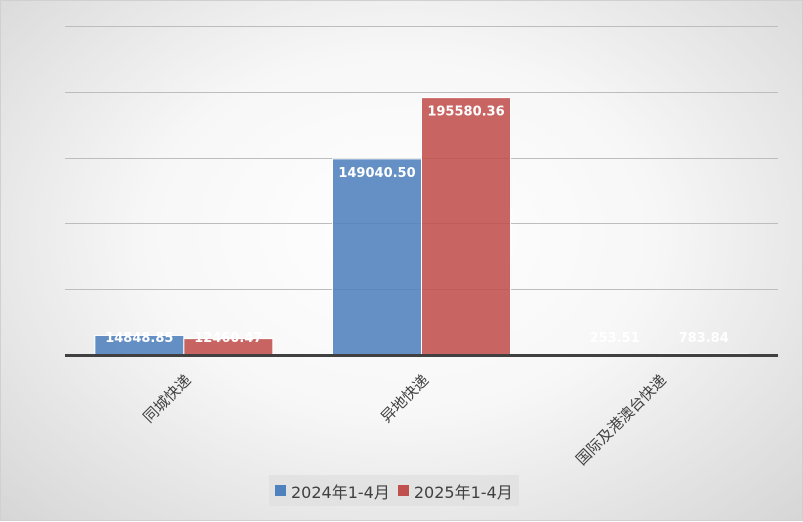 This screenshot has height=522, width=803. What do you see at coordinates (166, 398) in the screenshot?
I see `category-label-1: 同城快递` at bounding box center [166, 398].